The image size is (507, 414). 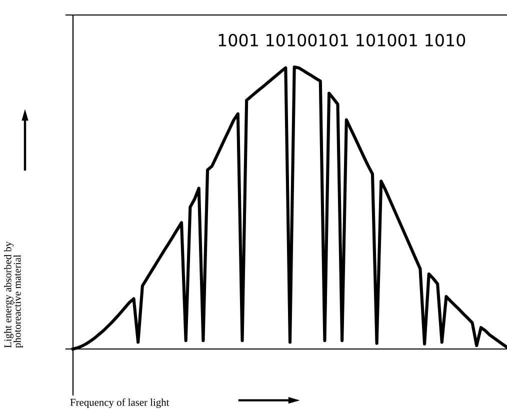 What do you see at coordinates (342, 40) in the screenshot?
I see `text: 1001 10100101 101001 1010` at bounding box center [342, 40].